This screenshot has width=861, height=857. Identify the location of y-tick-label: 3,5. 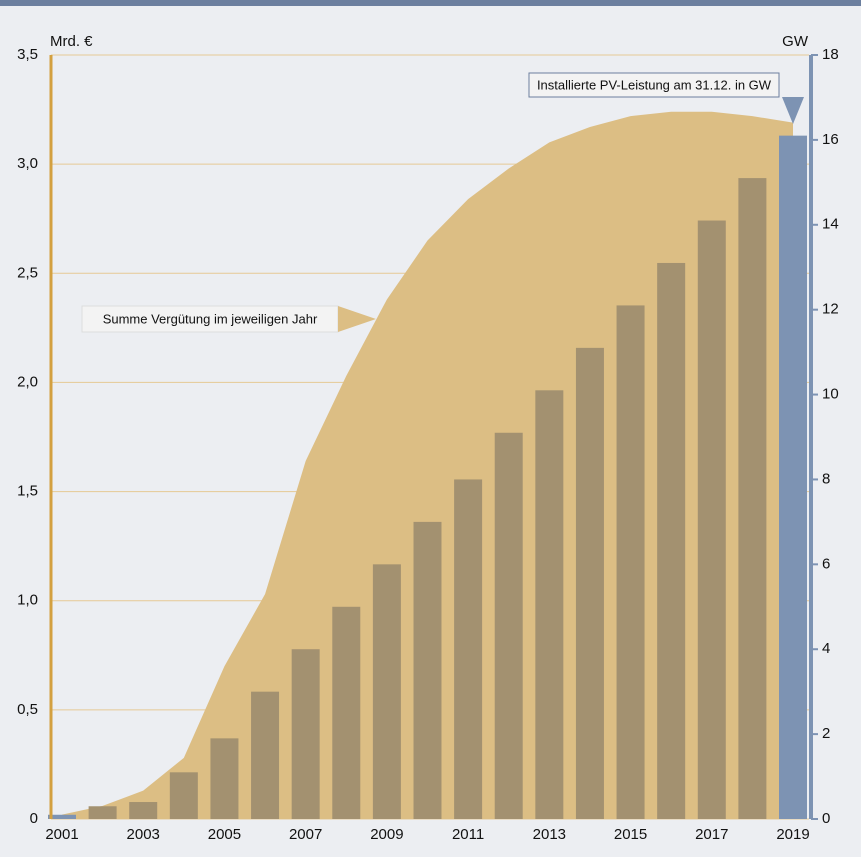
(27, 54).